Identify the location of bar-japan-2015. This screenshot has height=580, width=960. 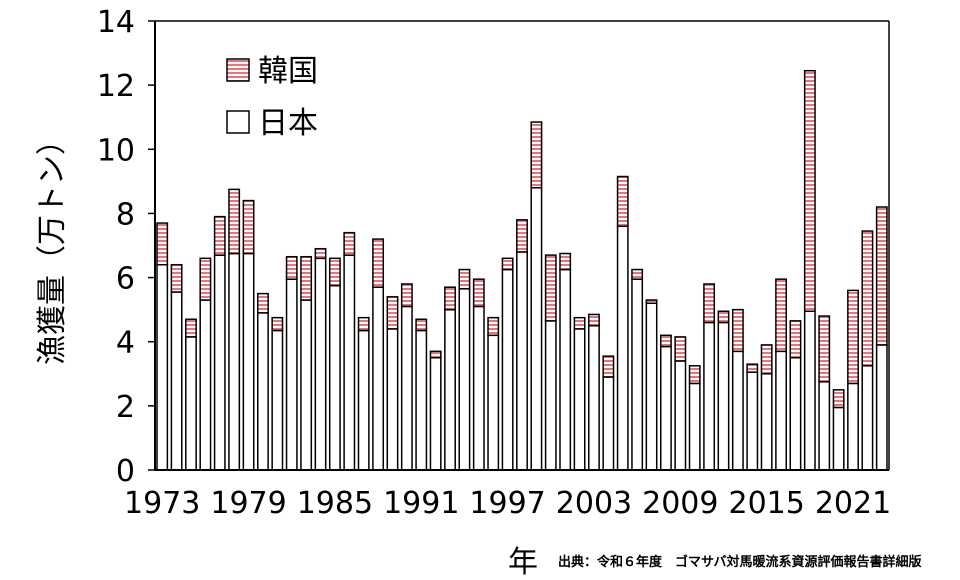
(766, 422).